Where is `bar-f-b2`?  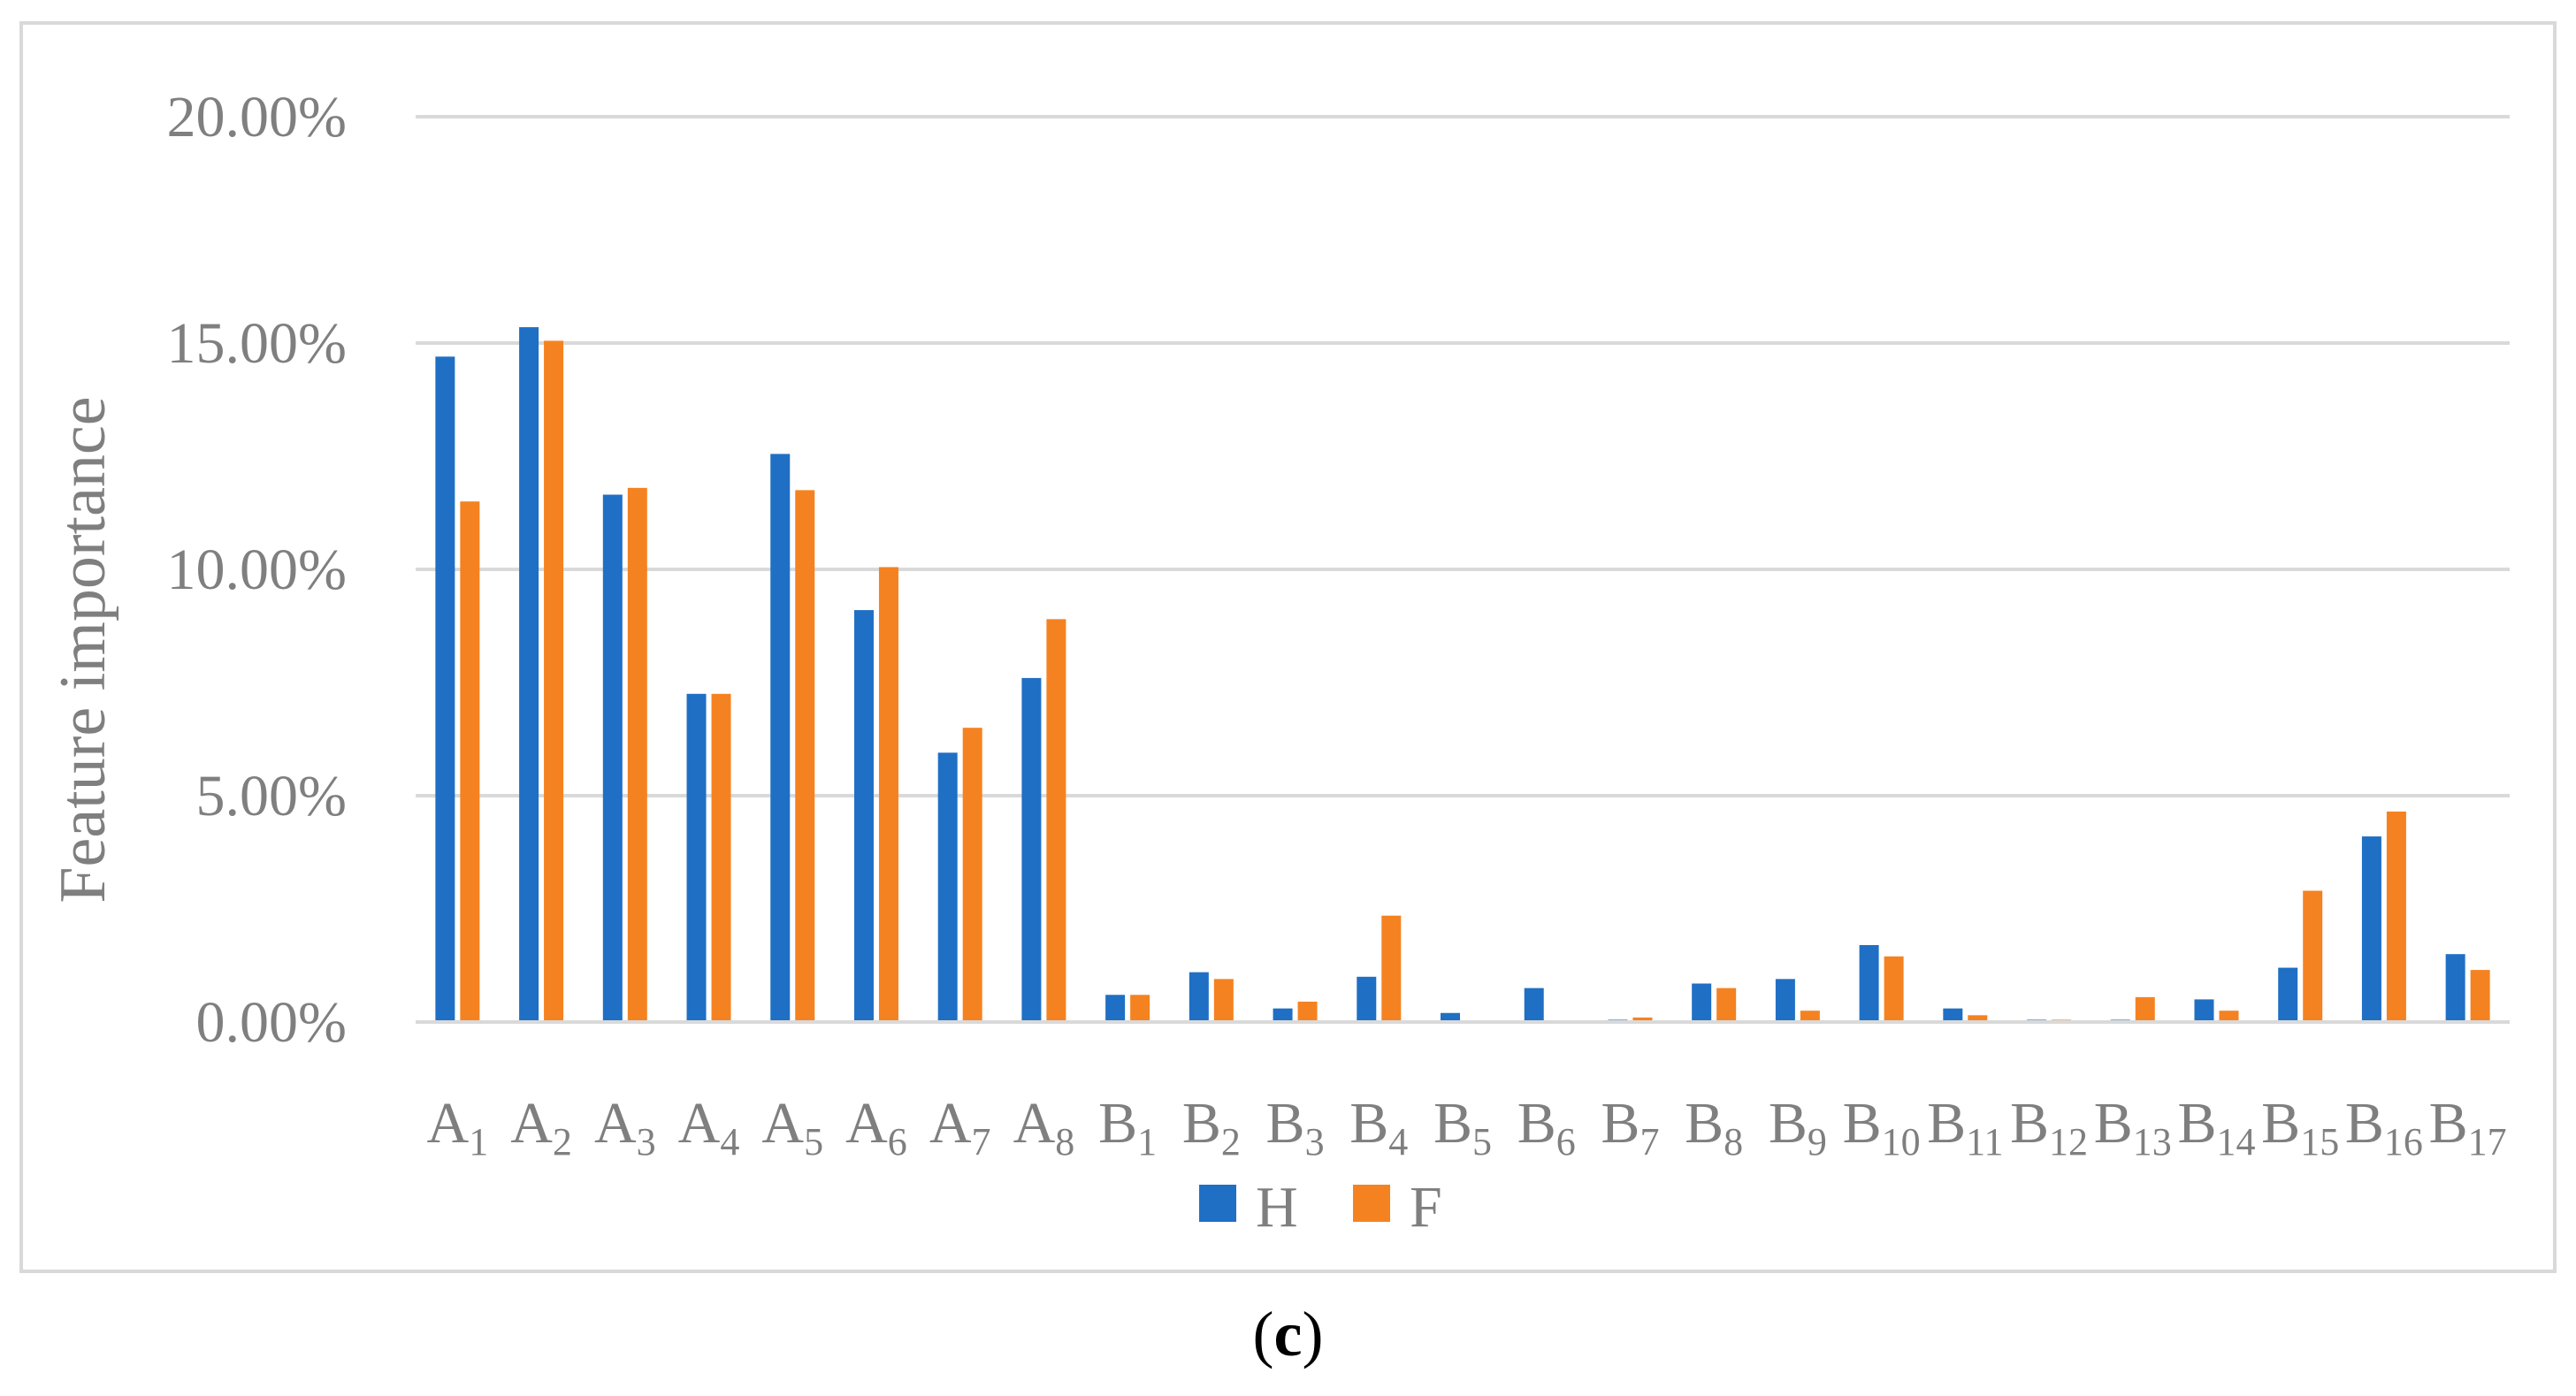 bar-f-b2 is located at coordinates (1223, 1000).